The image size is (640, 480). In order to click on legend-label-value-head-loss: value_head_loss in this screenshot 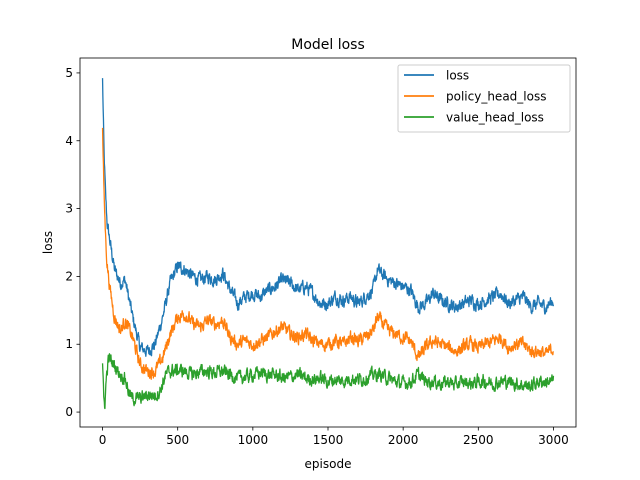, I will do `click(495, 118)`.